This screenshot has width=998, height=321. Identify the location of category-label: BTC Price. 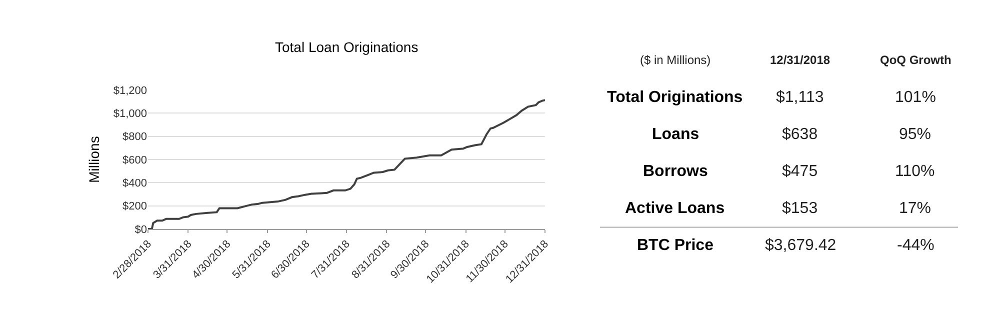
(675, 245).